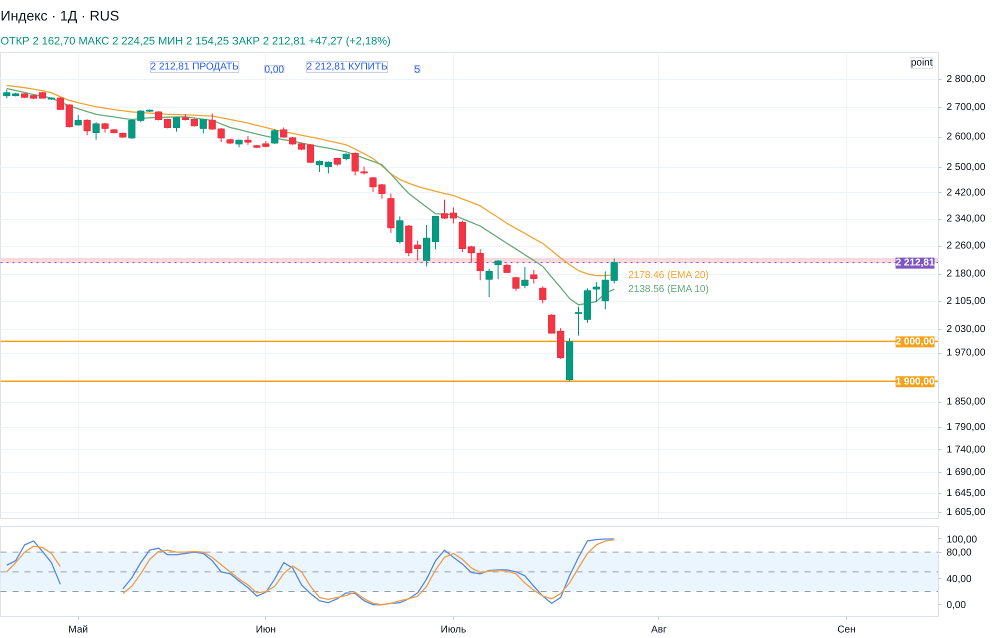 The width and height of the screenshot is (1000, 638). Describe the element at coordinates (78, 630) in the screenshot. I see `x-tick-label: Май` at that location.